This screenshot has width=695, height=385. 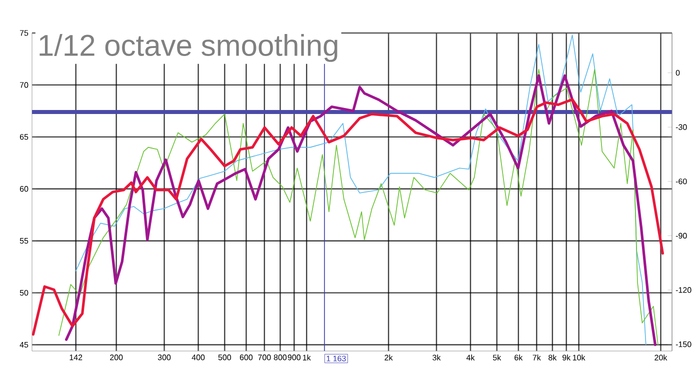 I want to click on x-tick-label: 1k, so click(x=306, y=357).